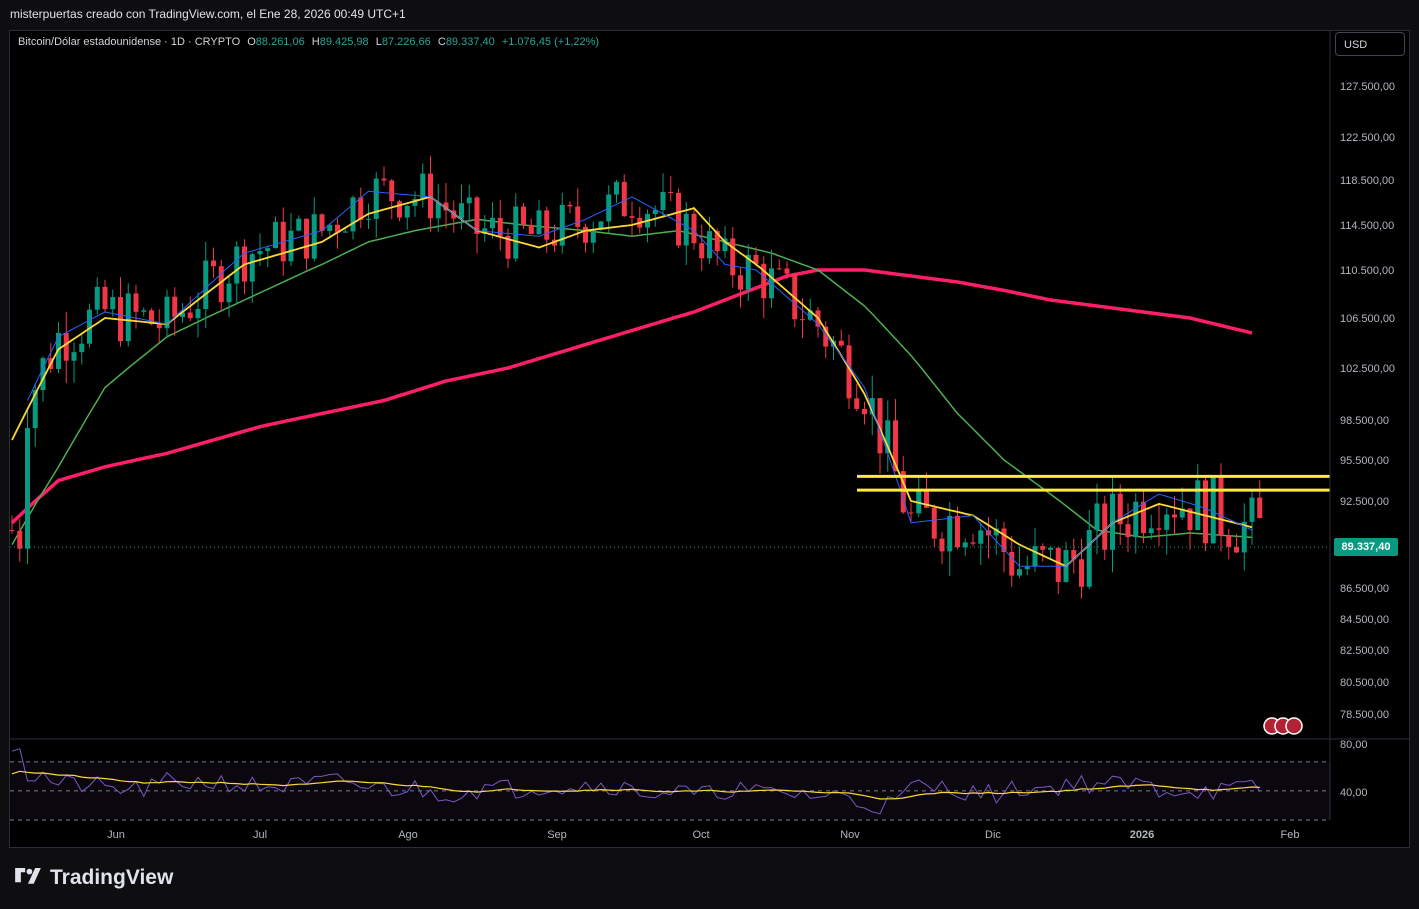  Describe the element at coordinates (1283, 726) in the screenshot. I see `event-flags` at that location.